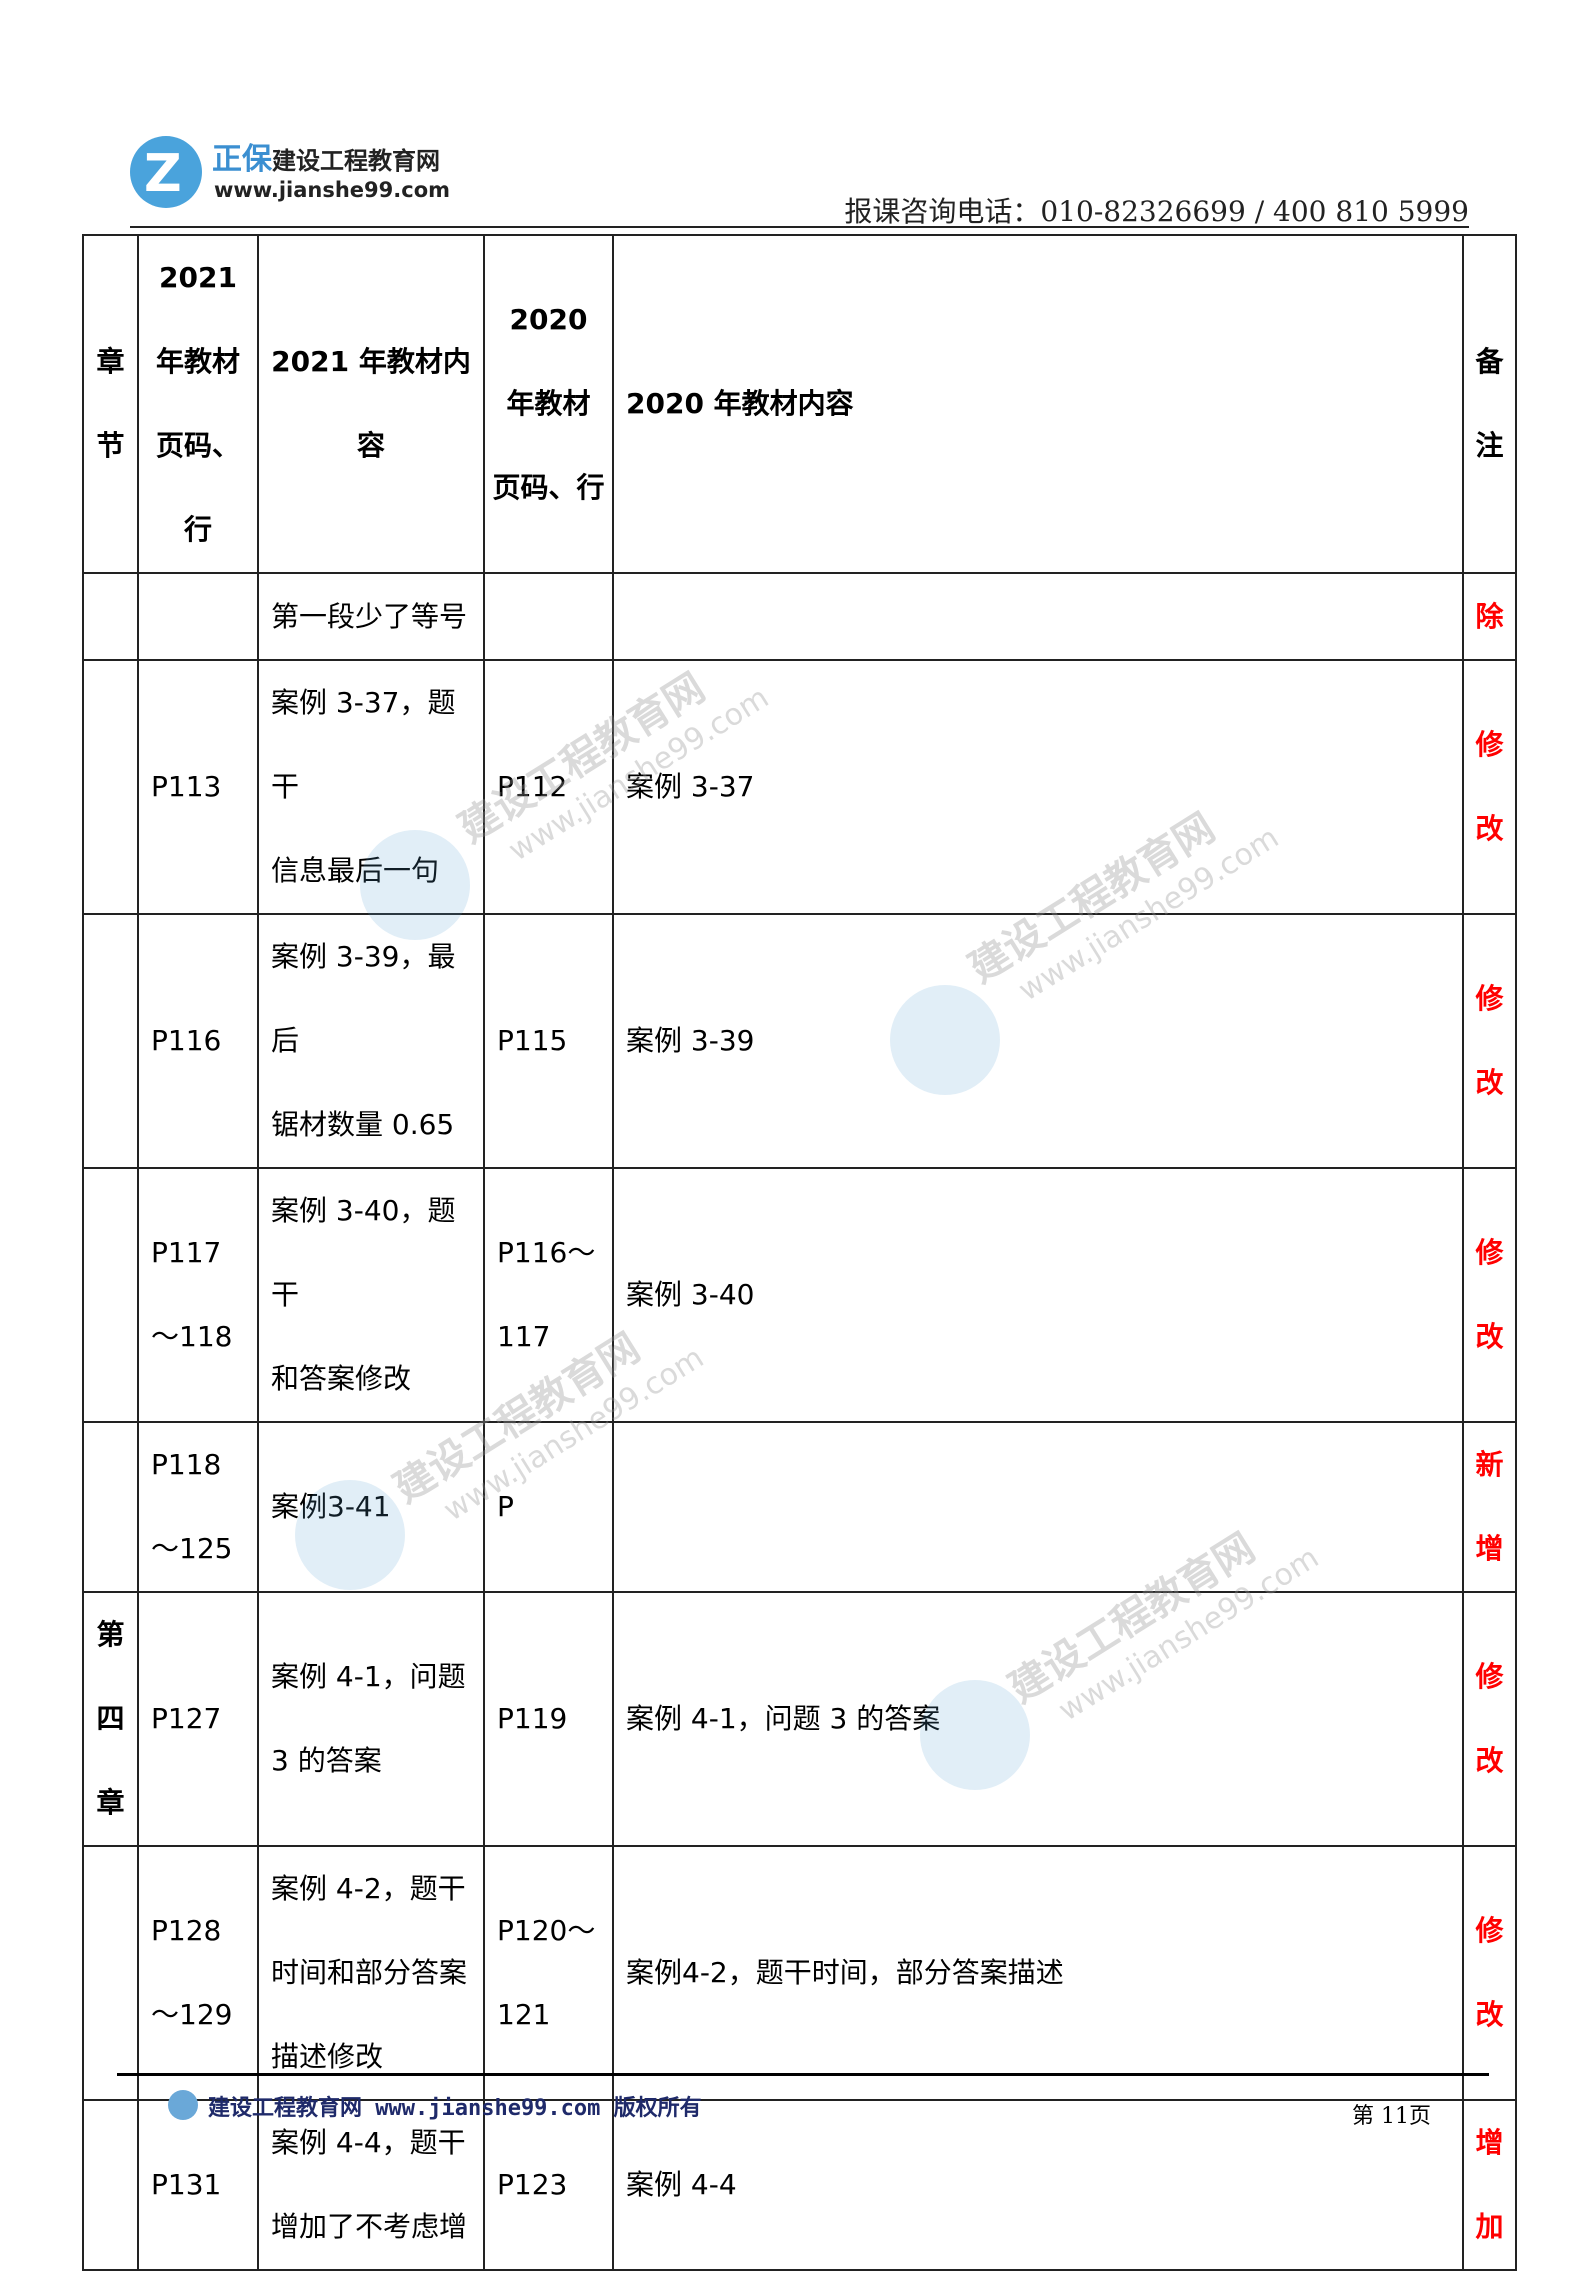  I want to click on content-2020-cell: 案例 4-4, so click(1038, 2185).